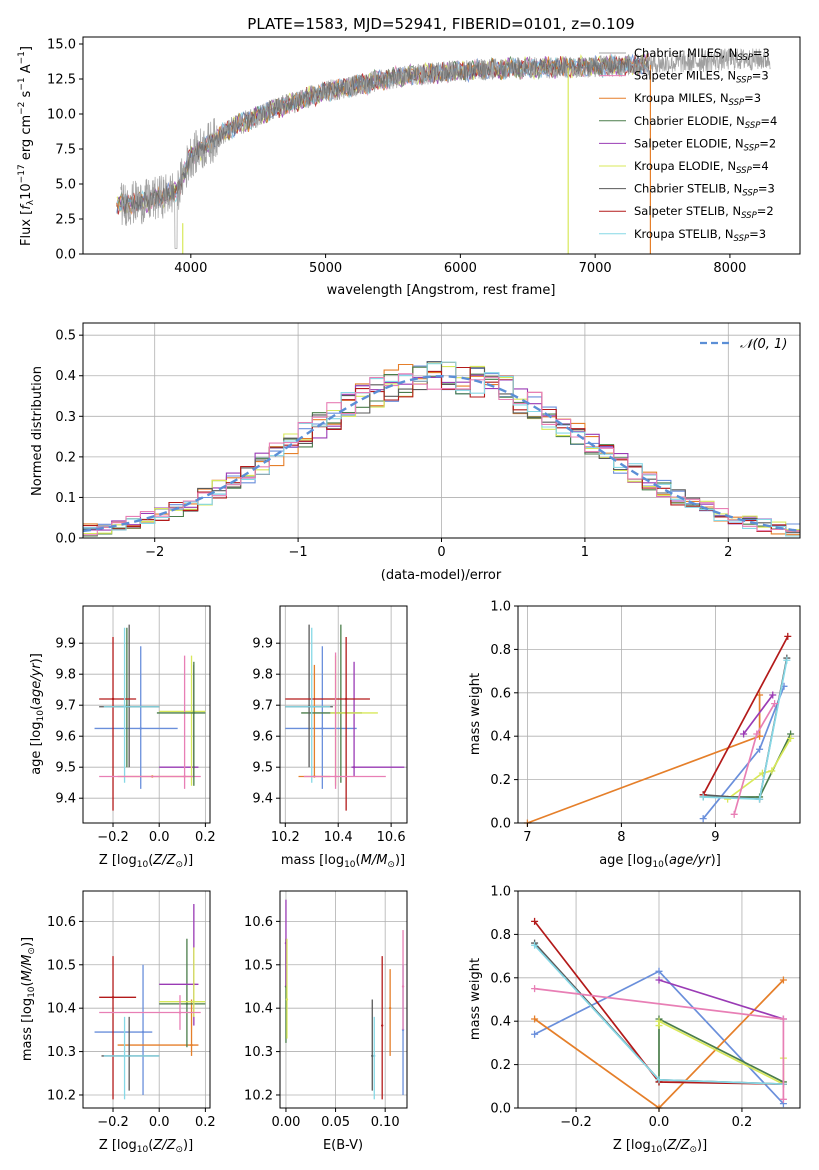  I want to click on ytick-label: 10.3, so click(61, 1052).